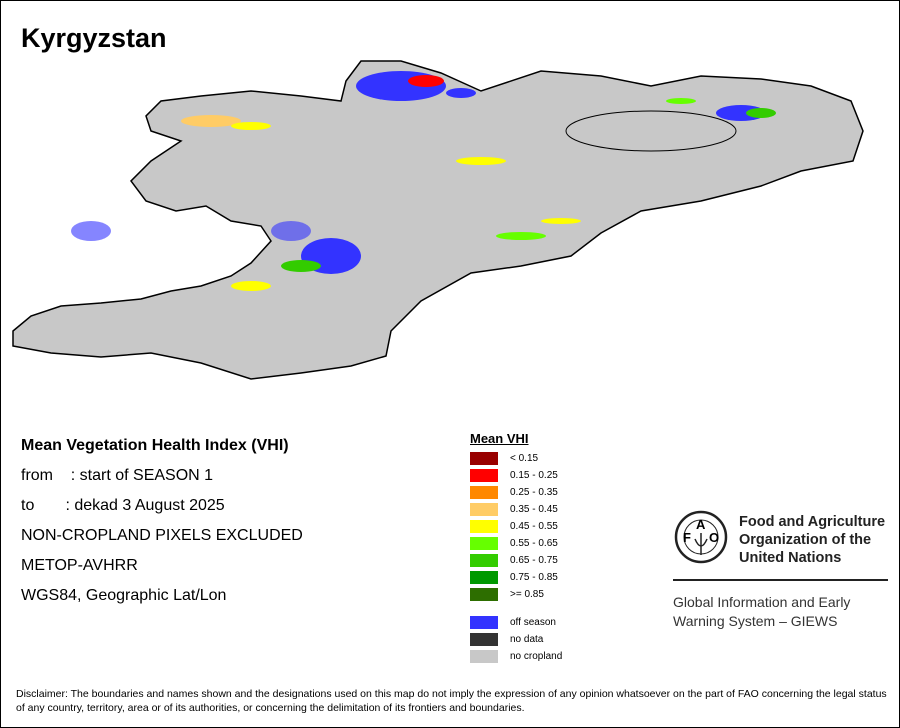  I want to click on legend-item: 0.65 - 0.75, so click(516, 560).